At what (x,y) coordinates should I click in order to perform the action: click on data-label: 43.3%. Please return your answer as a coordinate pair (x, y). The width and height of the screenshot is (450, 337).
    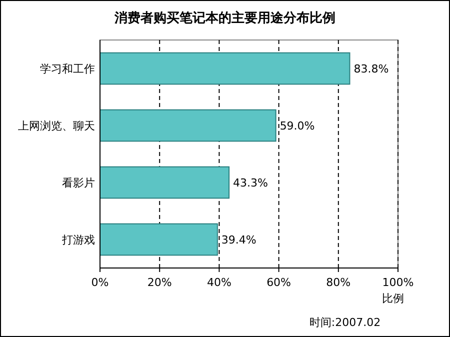
    Looking at the image, I should click on (250, 183).